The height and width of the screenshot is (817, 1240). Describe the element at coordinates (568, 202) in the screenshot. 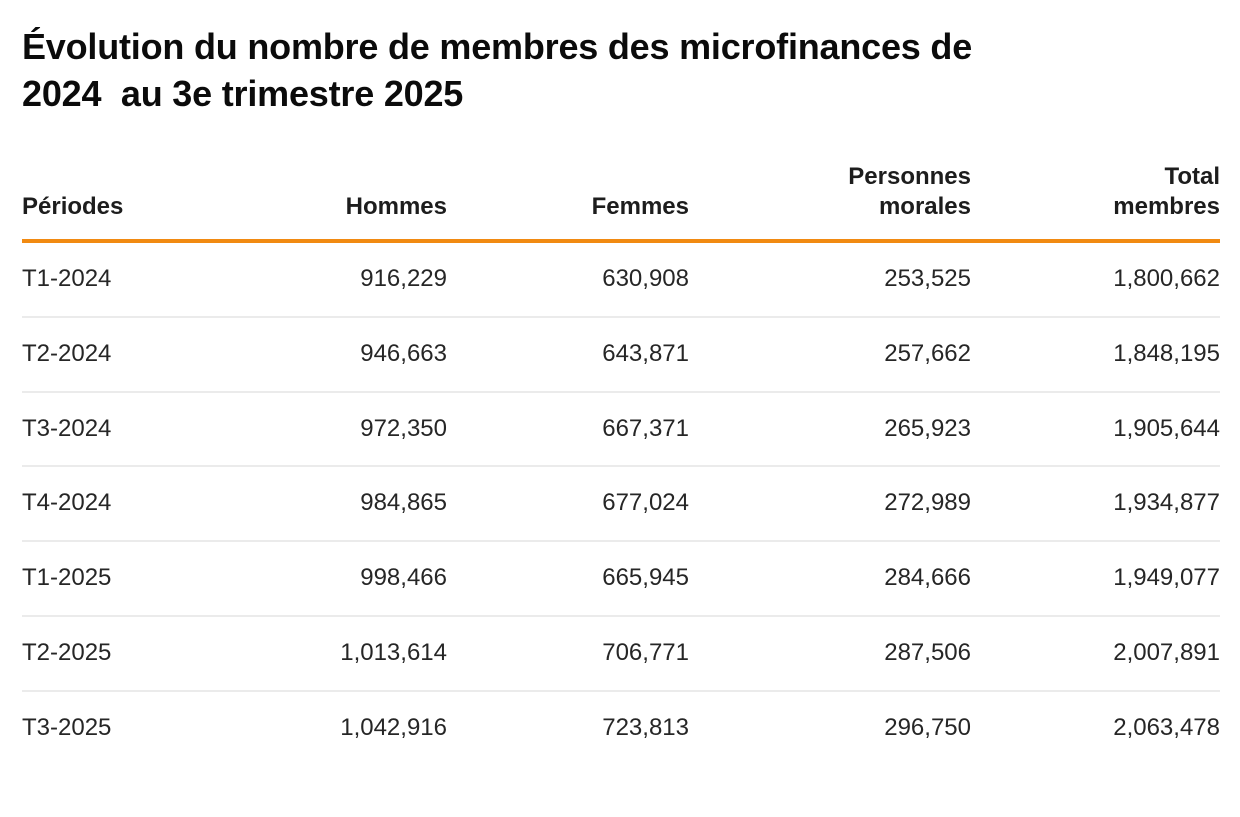

I see `column-header-femmes: Femmes` at that location.